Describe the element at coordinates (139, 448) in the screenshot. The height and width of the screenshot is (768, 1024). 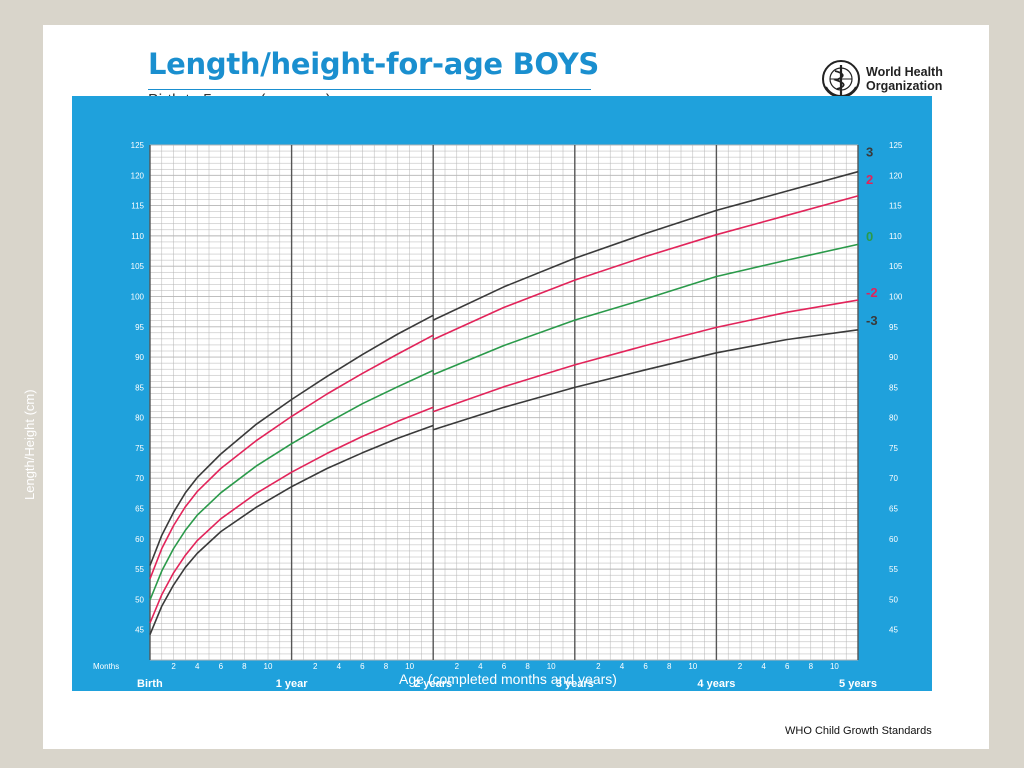
I see `y-tick-label-left: 75` at that location.